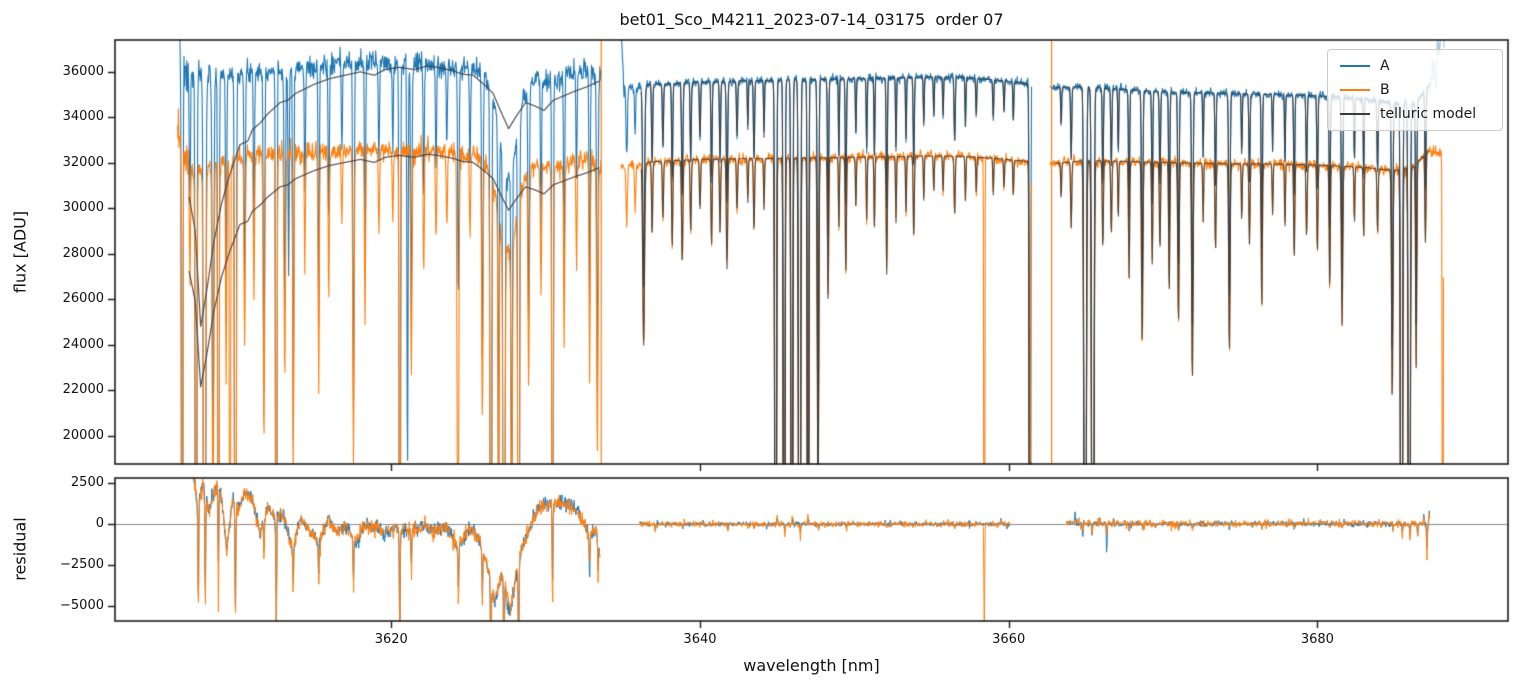  What do you see at coordinates (82, 606) in the screenshot?
I see `residual-y-tick-label: −5000` at bounding box center [82, 606].